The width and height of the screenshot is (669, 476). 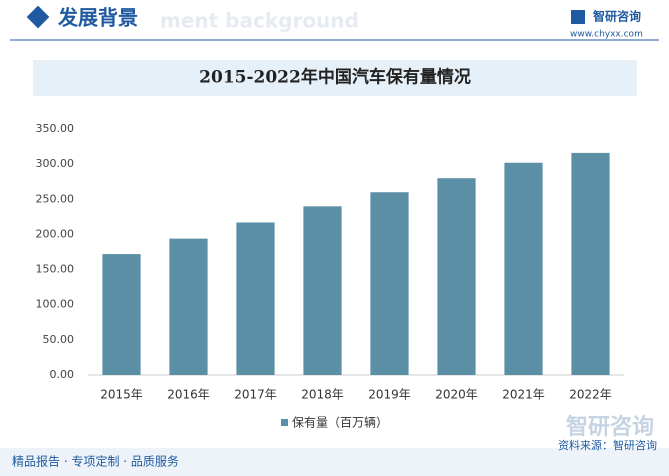 What do you see at coordinates (322, 395) in the screenshot?
I see `x-tick-label: 2018年` at bounding box center [322, 395].